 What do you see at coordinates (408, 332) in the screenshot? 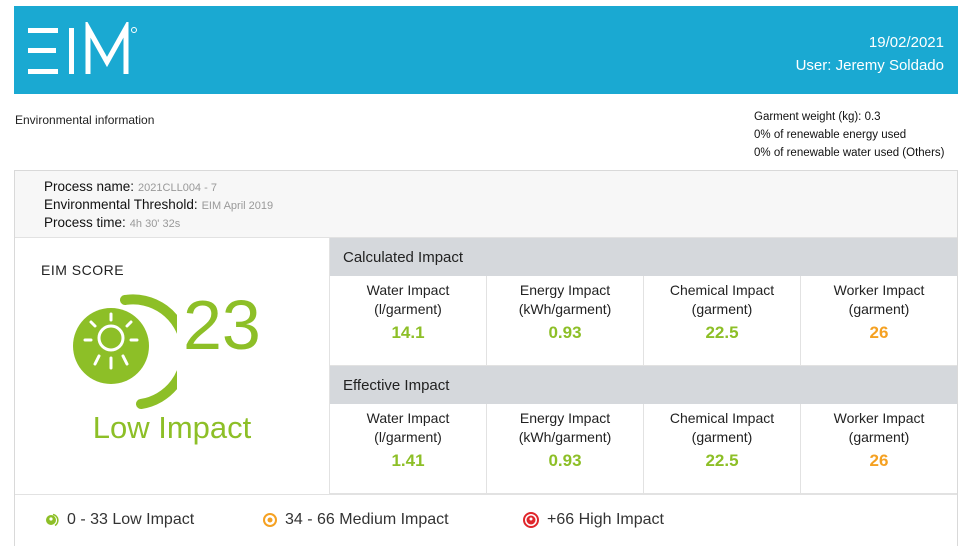
I see `cell-value: 14.1` at bounding box center [408, 332].